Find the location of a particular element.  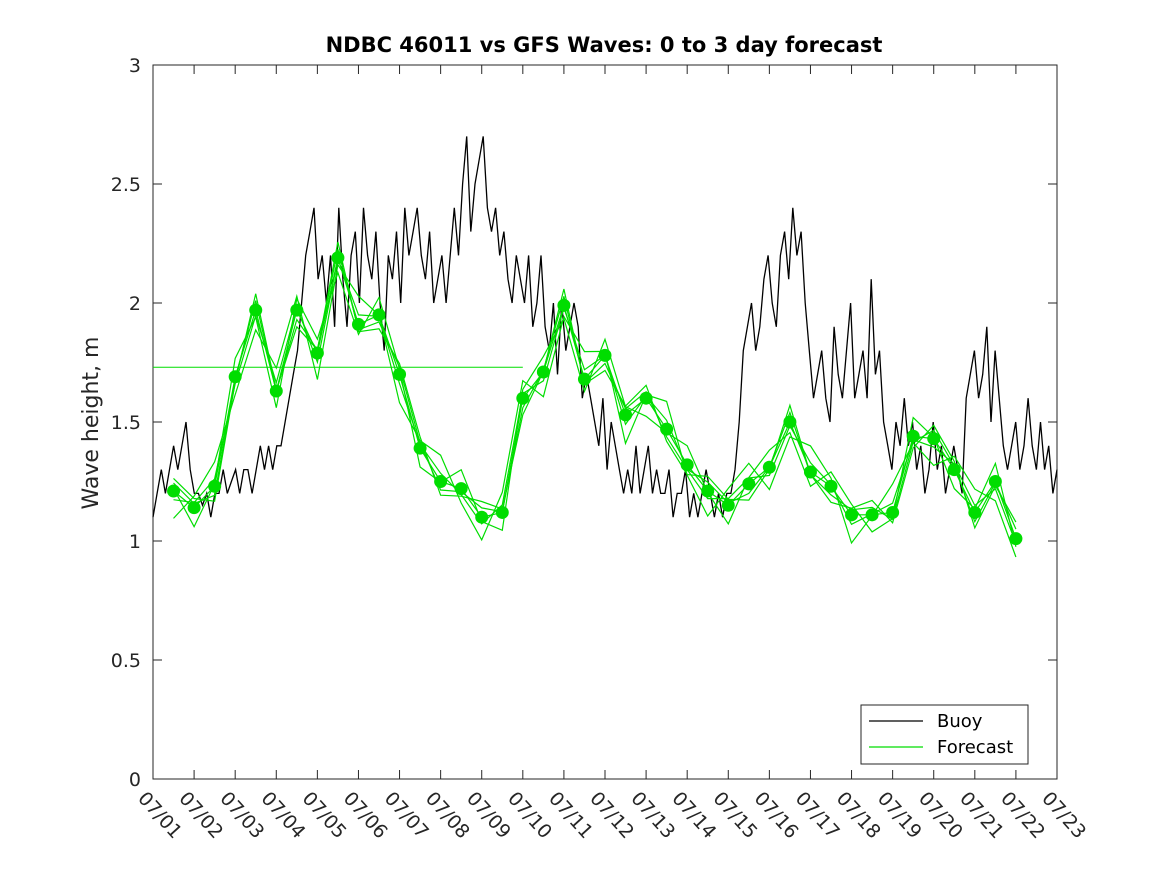

y-tick-label: 1 is located at coordinates (135, 542).